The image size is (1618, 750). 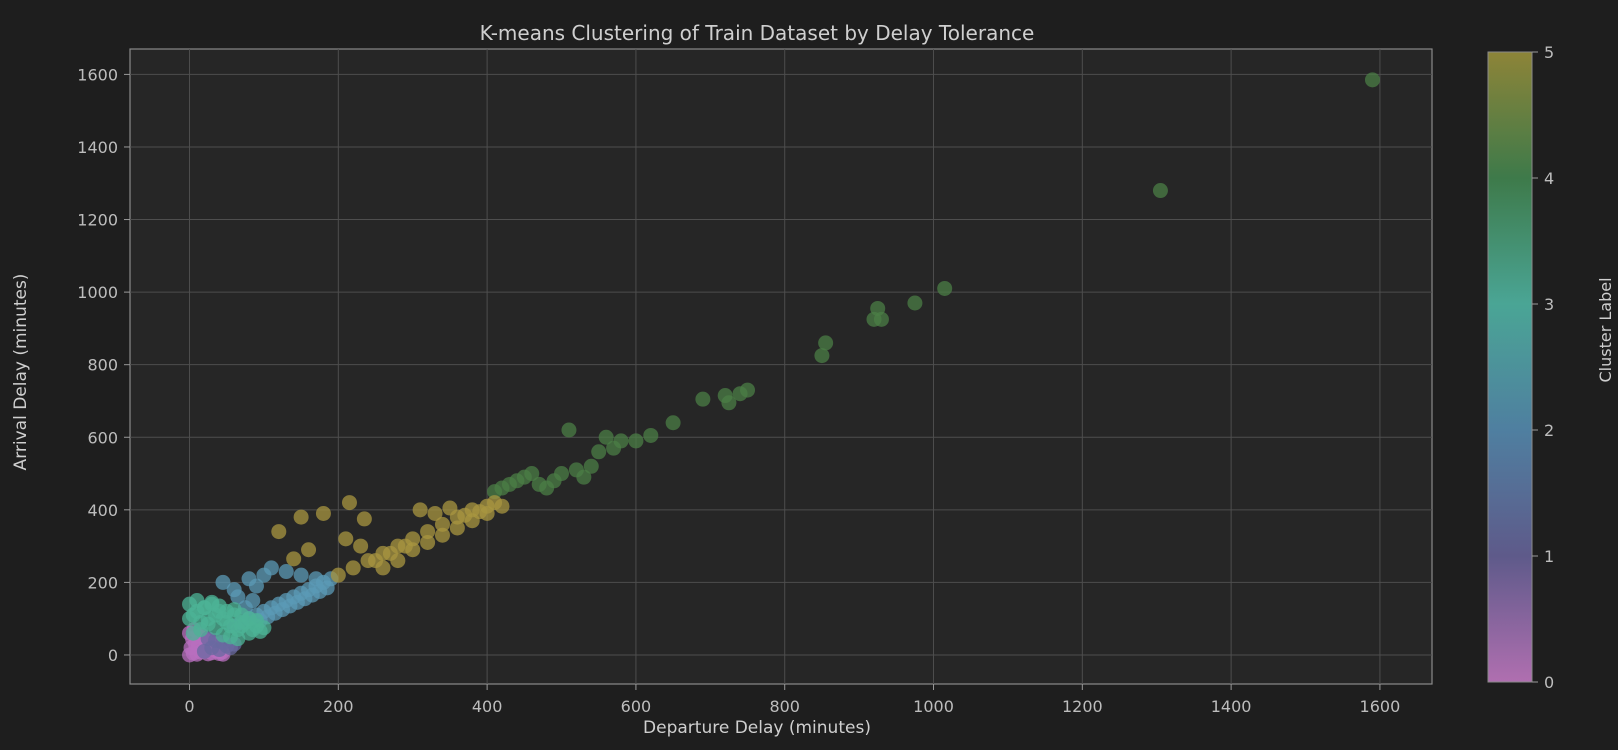 What do you see at coordinates (102, 582) in the screenshot?
I see `y-tick-label: 200` at bounding box center [102, 582].